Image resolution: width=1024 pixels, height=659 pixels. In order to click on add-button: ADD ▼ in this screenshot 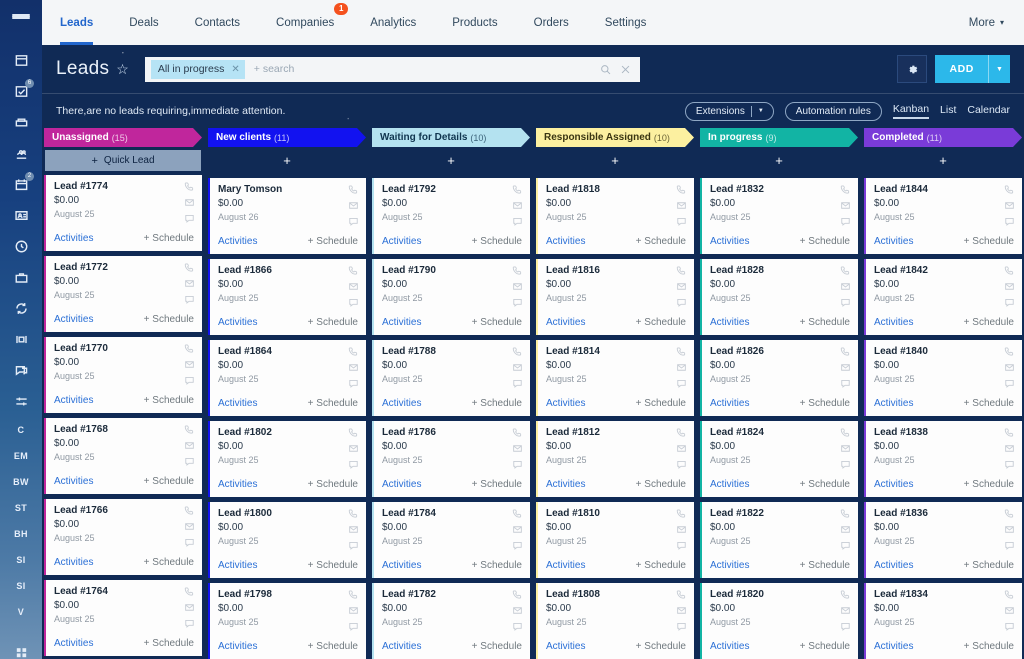, I will do `click(972, 69)`.